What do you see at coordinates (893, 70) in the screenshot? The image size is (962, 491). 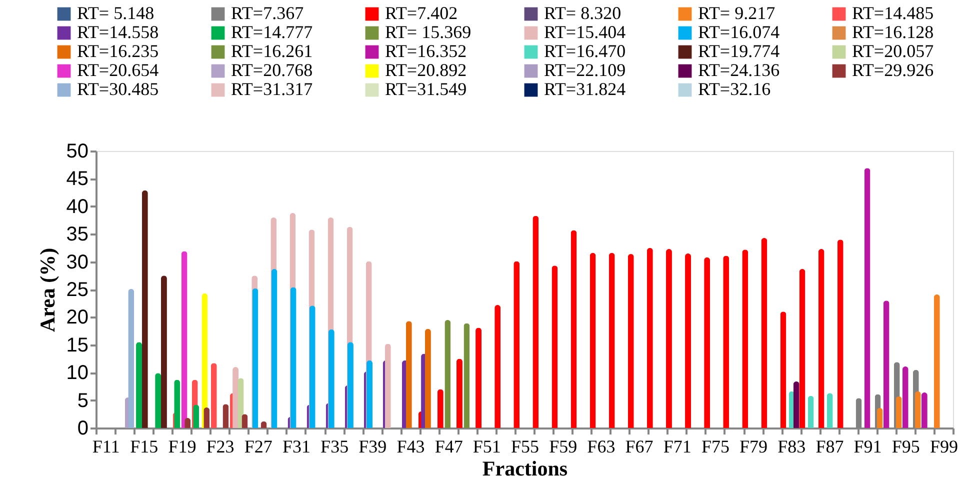 I see `legend-label: RT=29.926` at bounding box center [893, 70].